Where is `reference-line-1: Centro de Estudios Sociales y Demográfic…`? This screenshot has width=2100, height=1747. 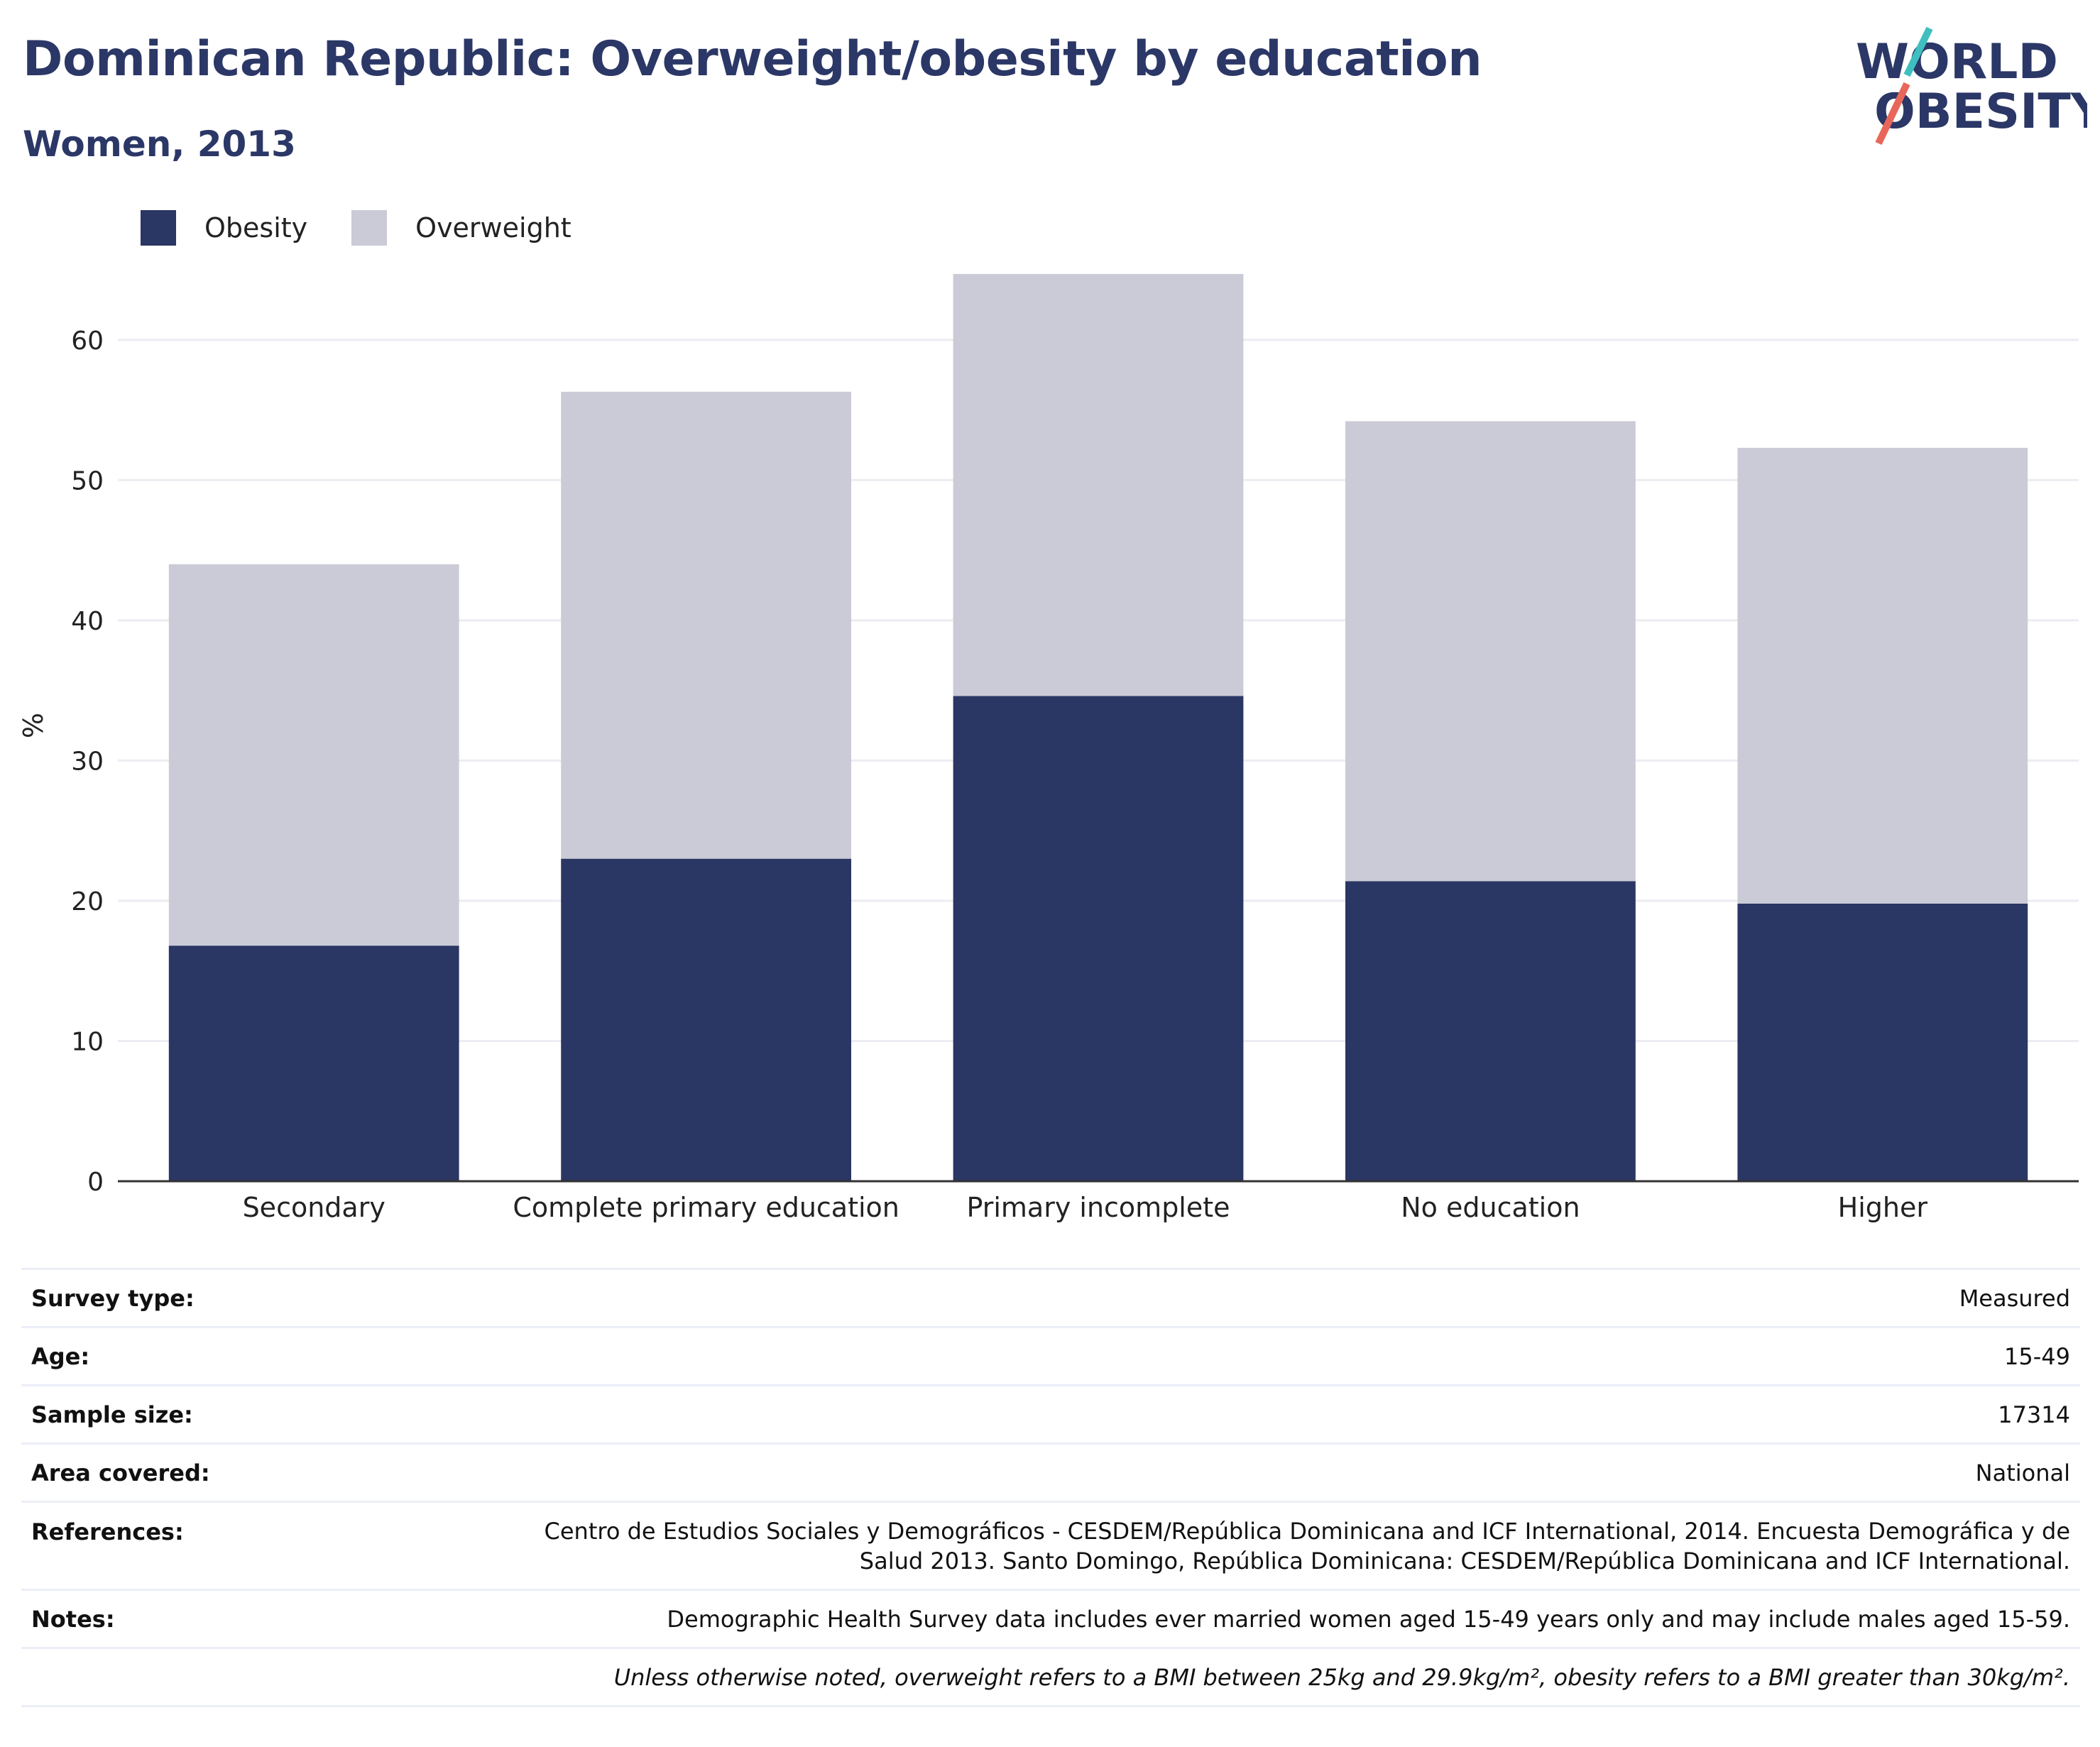 reference-line-1: Centro de Estudios Sociales y Demográfic… is located at coordinates (1307, 1531).